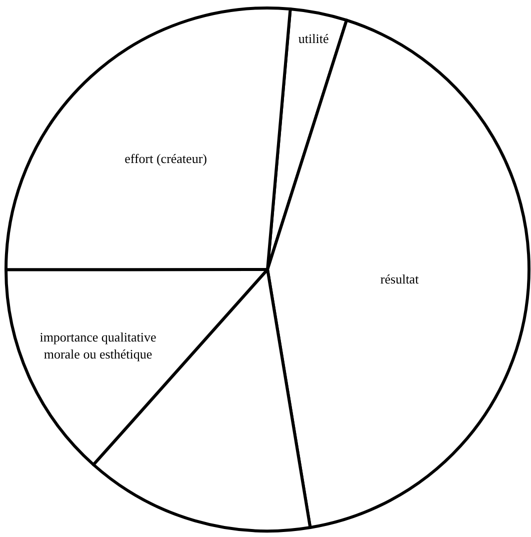 Image resolution: width=531 pixels, height=537 pixels. What do you see at coordinates (165, 158) in the screenshot?
I see `slice-label: effort (créateur)` at bounding box center [165, 158].